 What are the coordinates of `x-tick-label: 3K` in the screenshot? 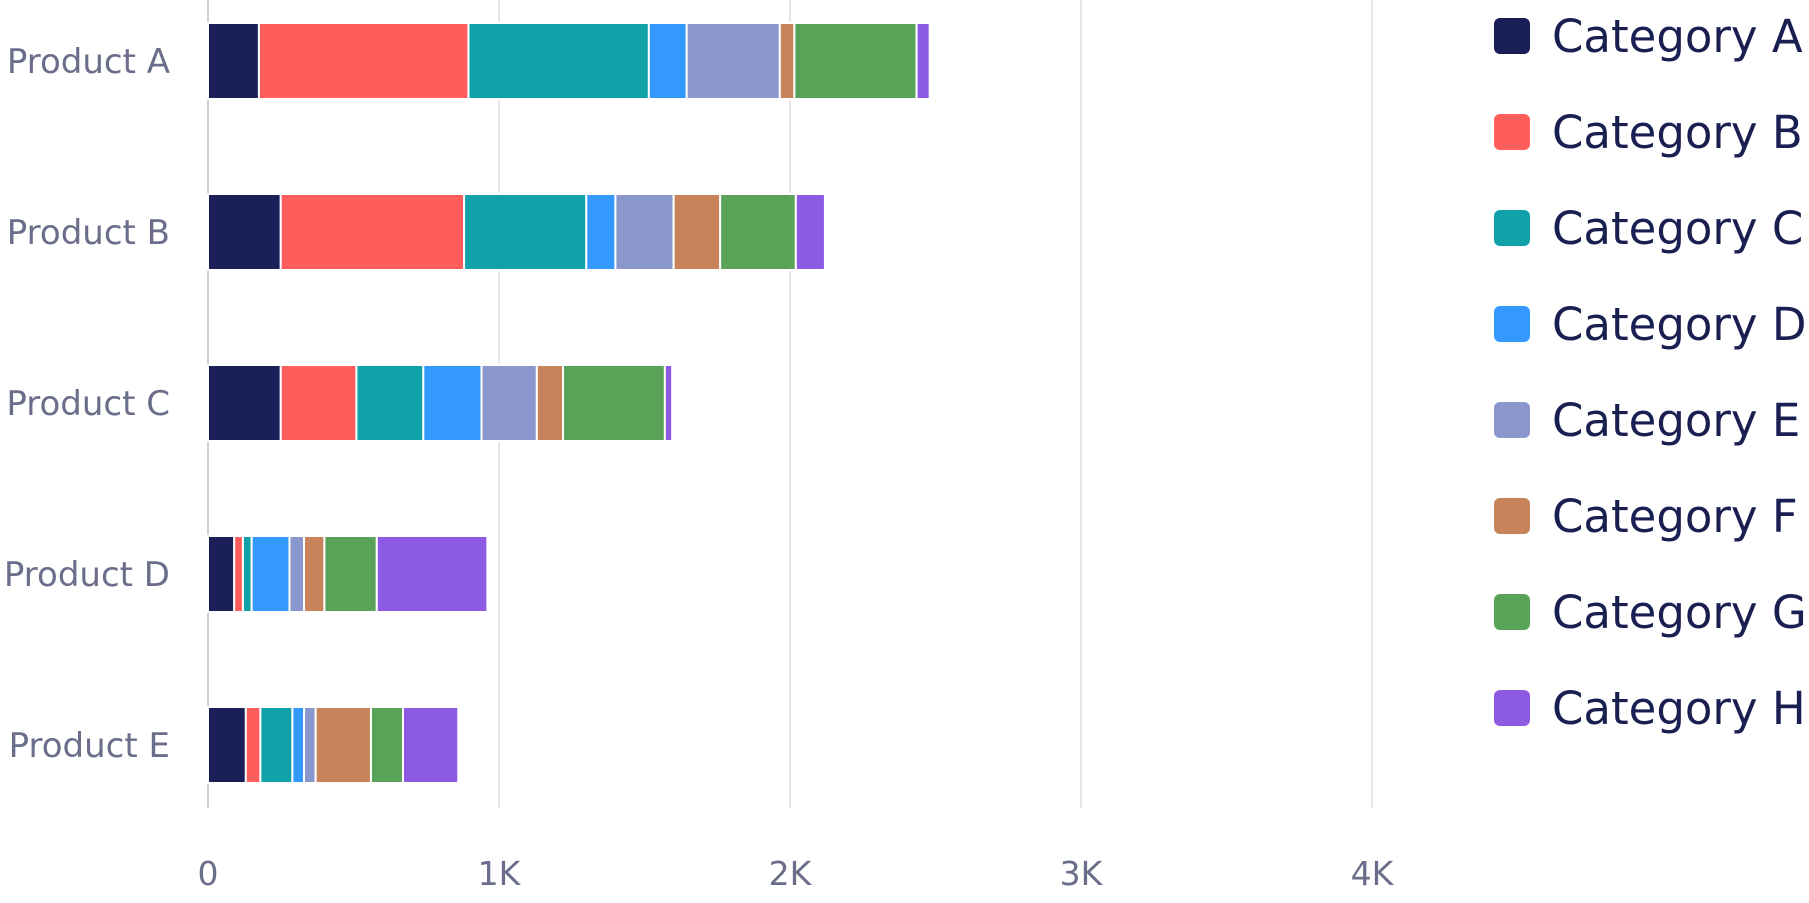 It's located at (1082, 873).